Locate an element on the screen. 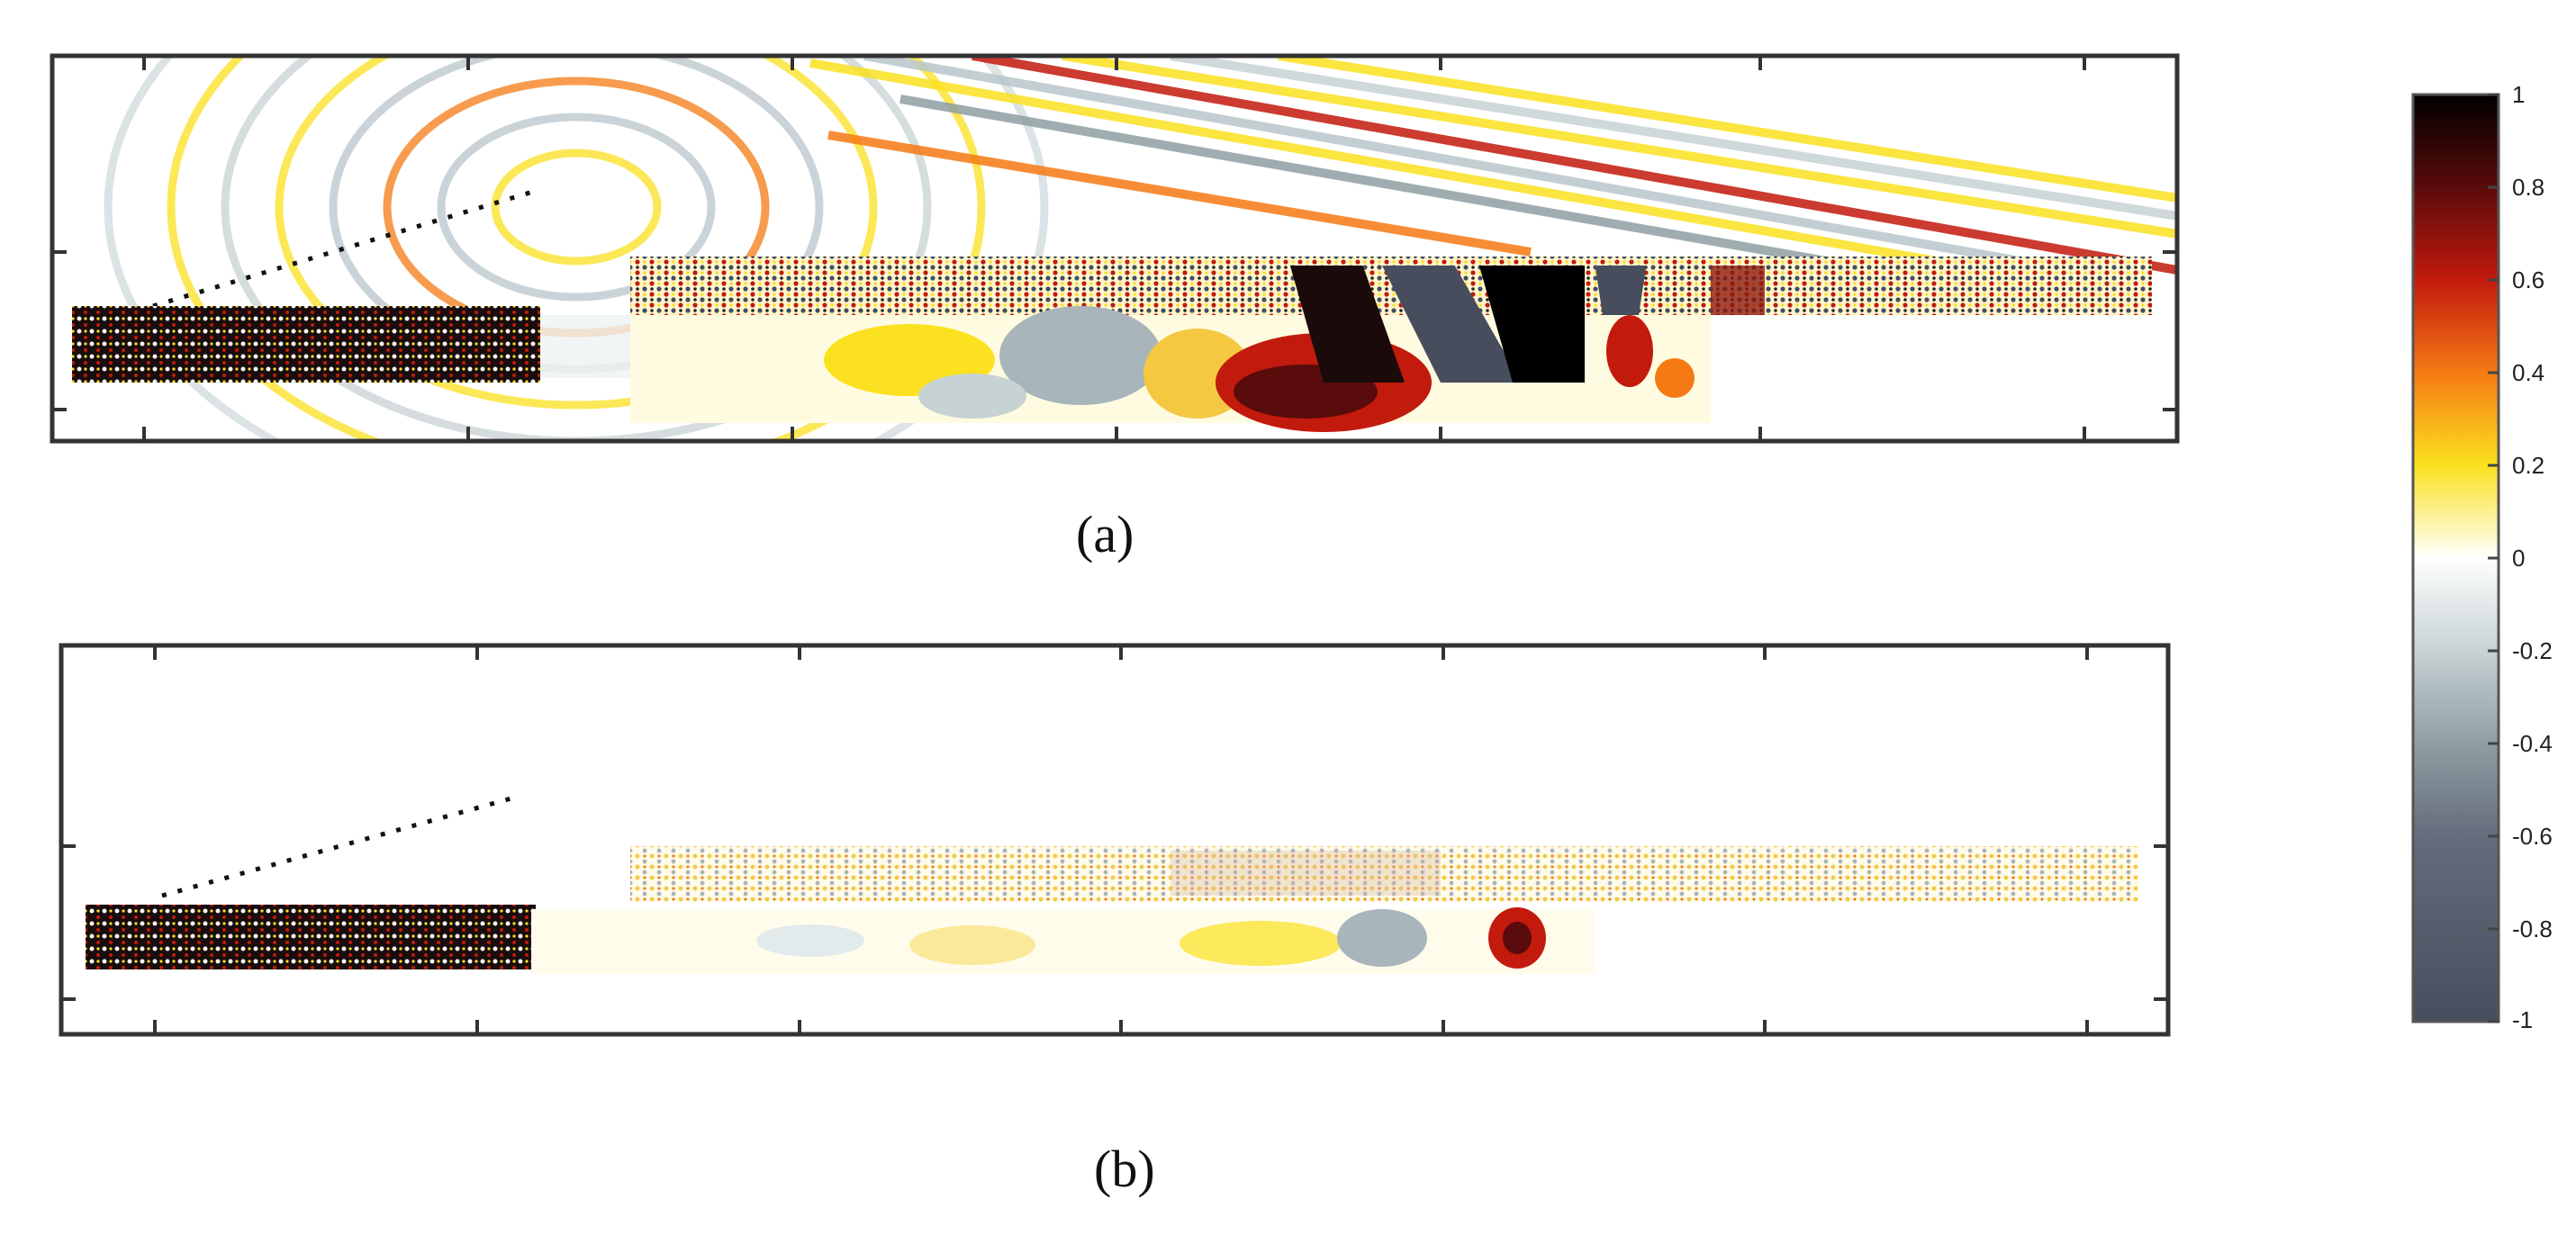 The width and height of the screenshot is (2576, 1235). colorbar-tick-label: 0.2 is located at coordinates (2528, 465).